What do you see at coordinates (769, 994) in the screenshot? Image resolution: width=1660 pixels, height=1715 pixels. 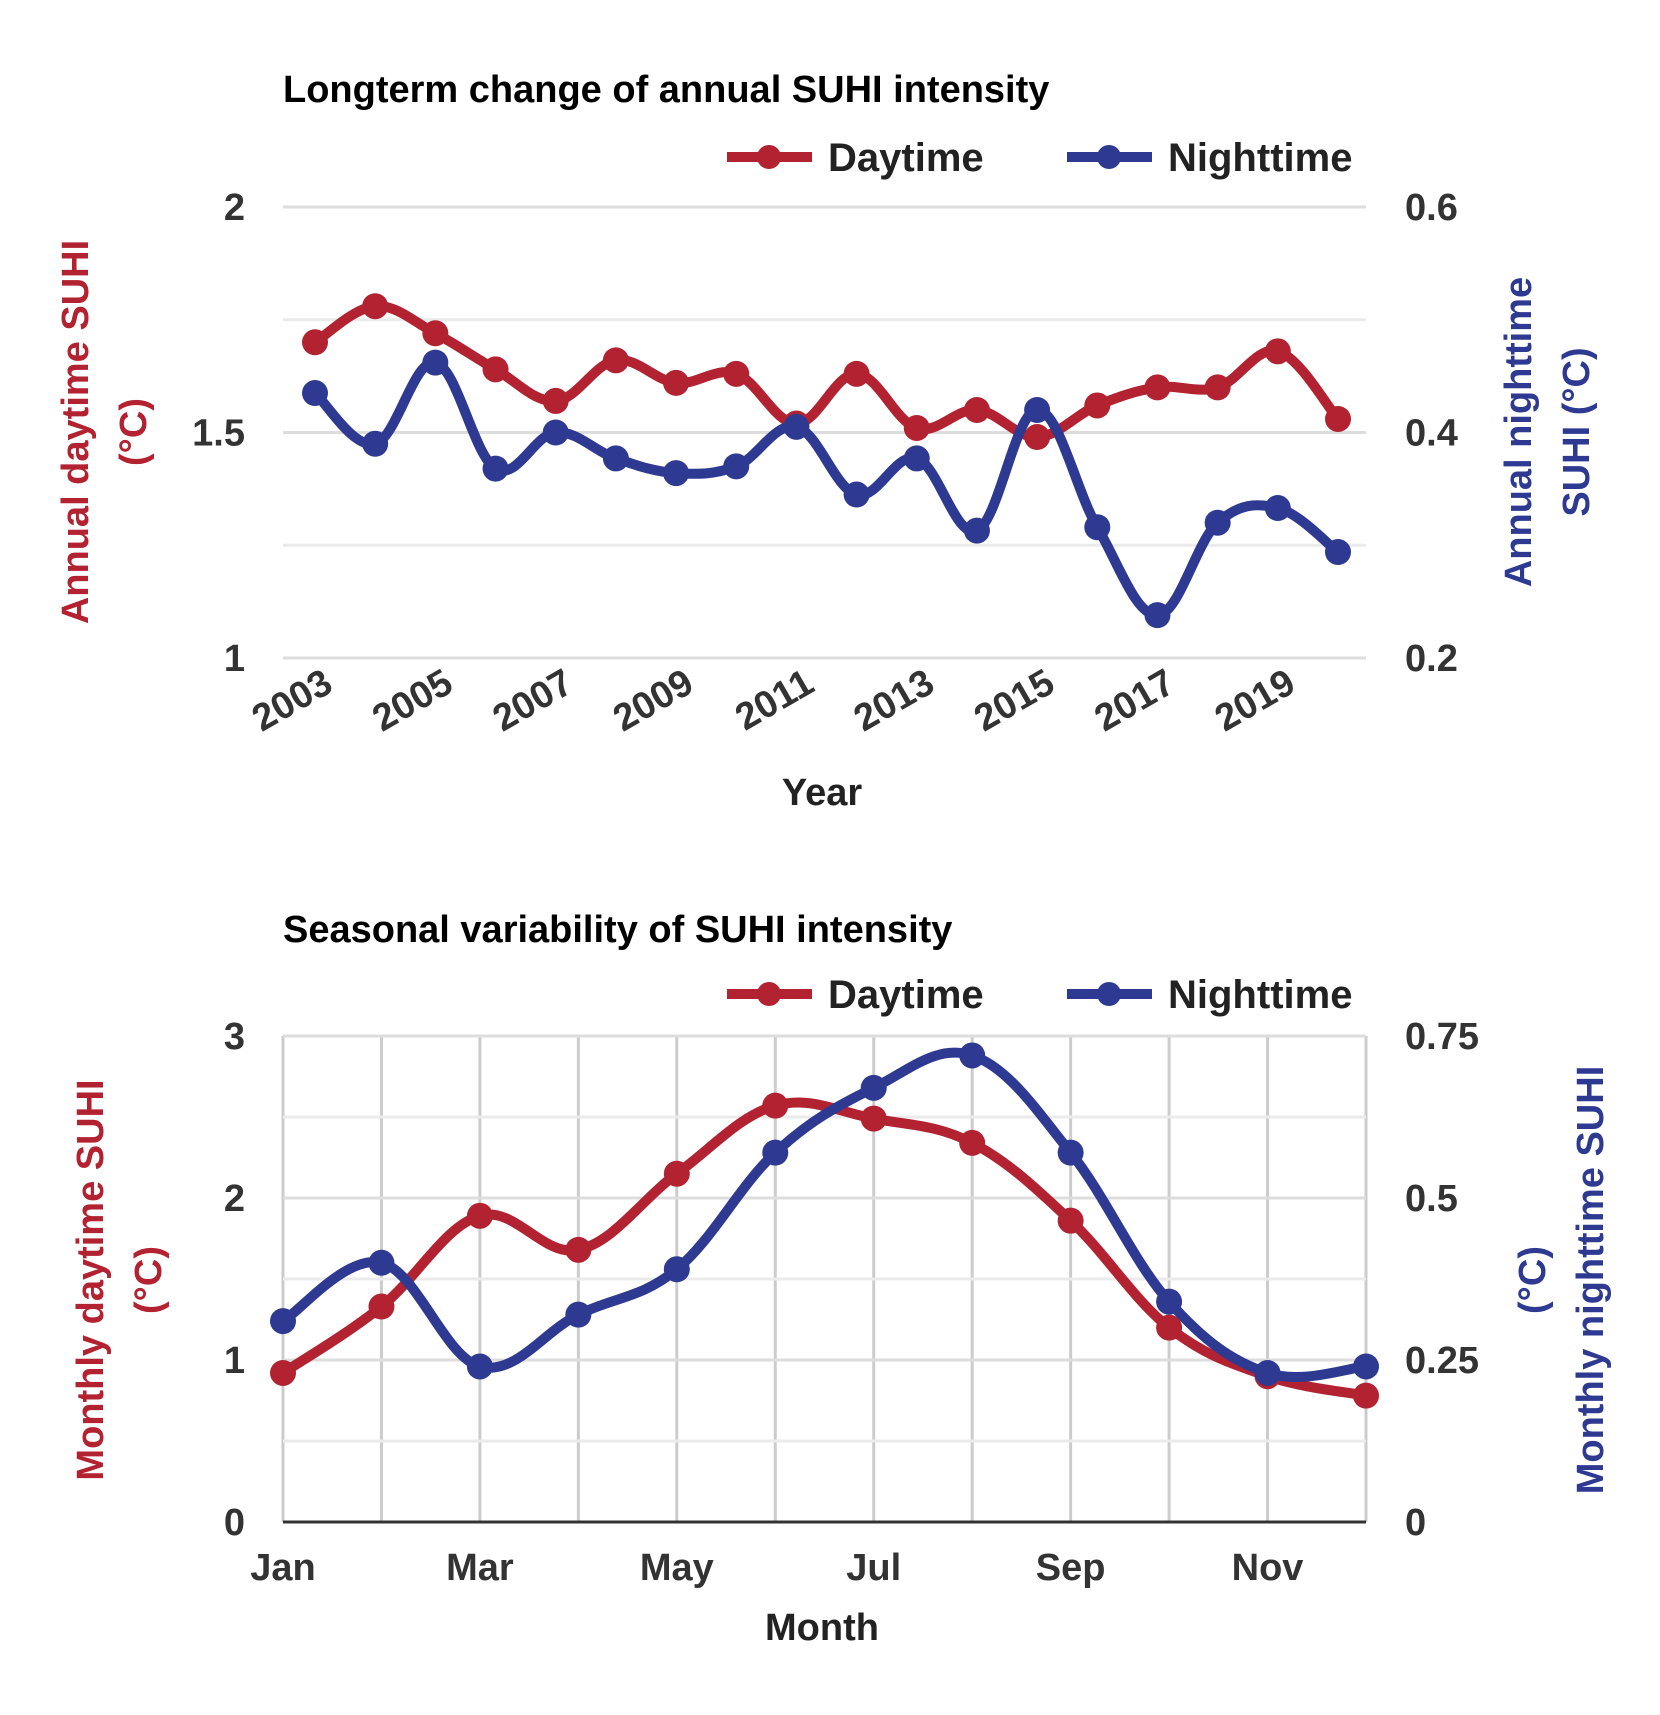 I see `legend-daytime-marker` at bounding box center [769, 994].